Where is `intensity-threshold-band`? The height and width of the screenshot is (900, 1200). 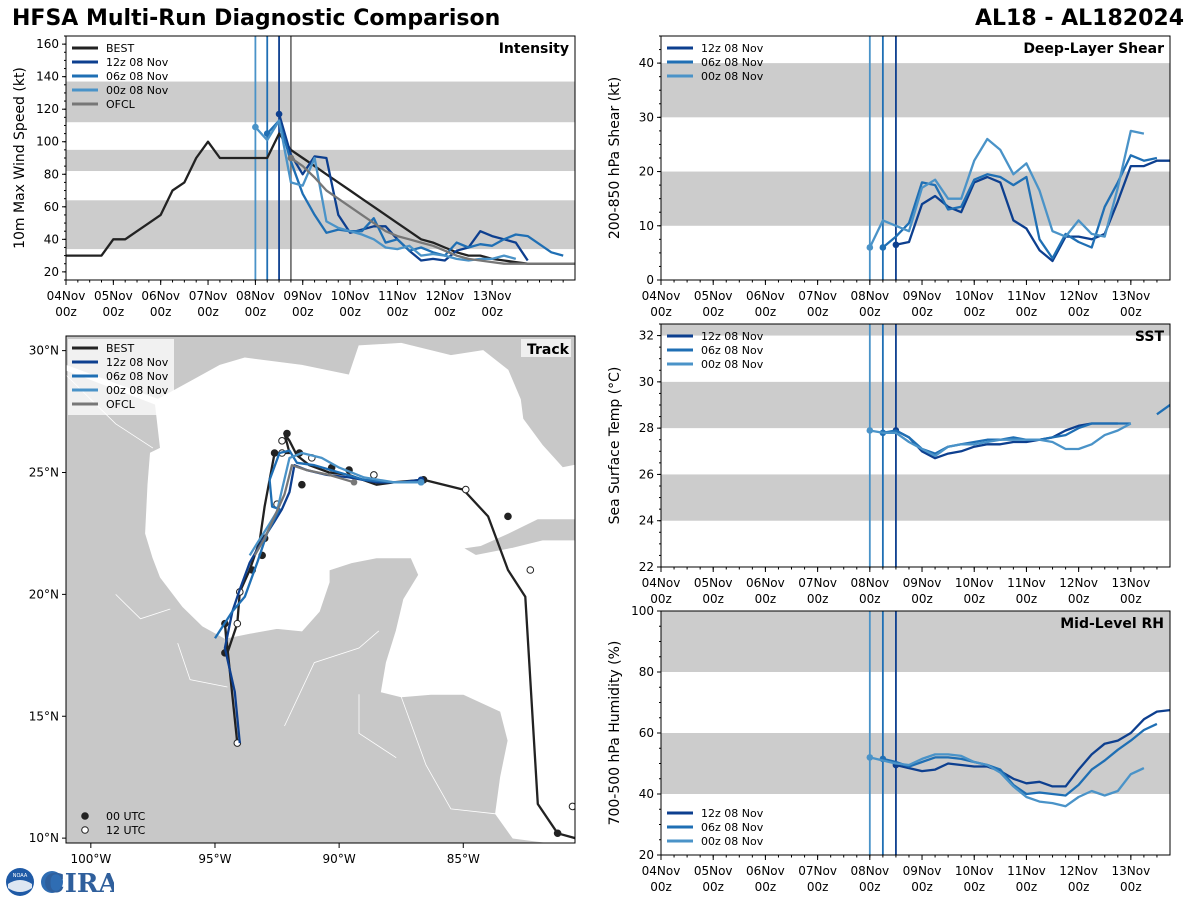
intensity-threshold-band is located at coordinates (320, 102).